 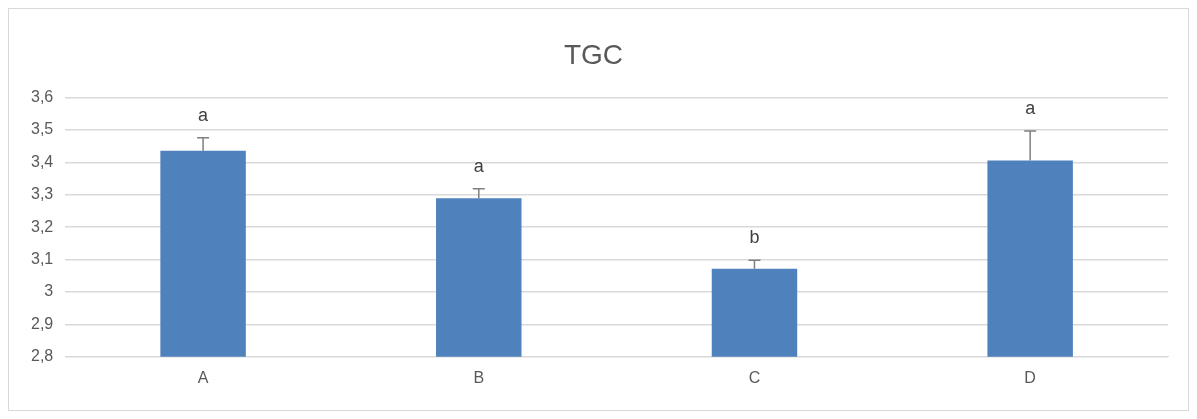 What do you see at coordinates (42, 161) in the screenshot?
I see `y-tick-label: 3,4` at bounding box center [42, 161].